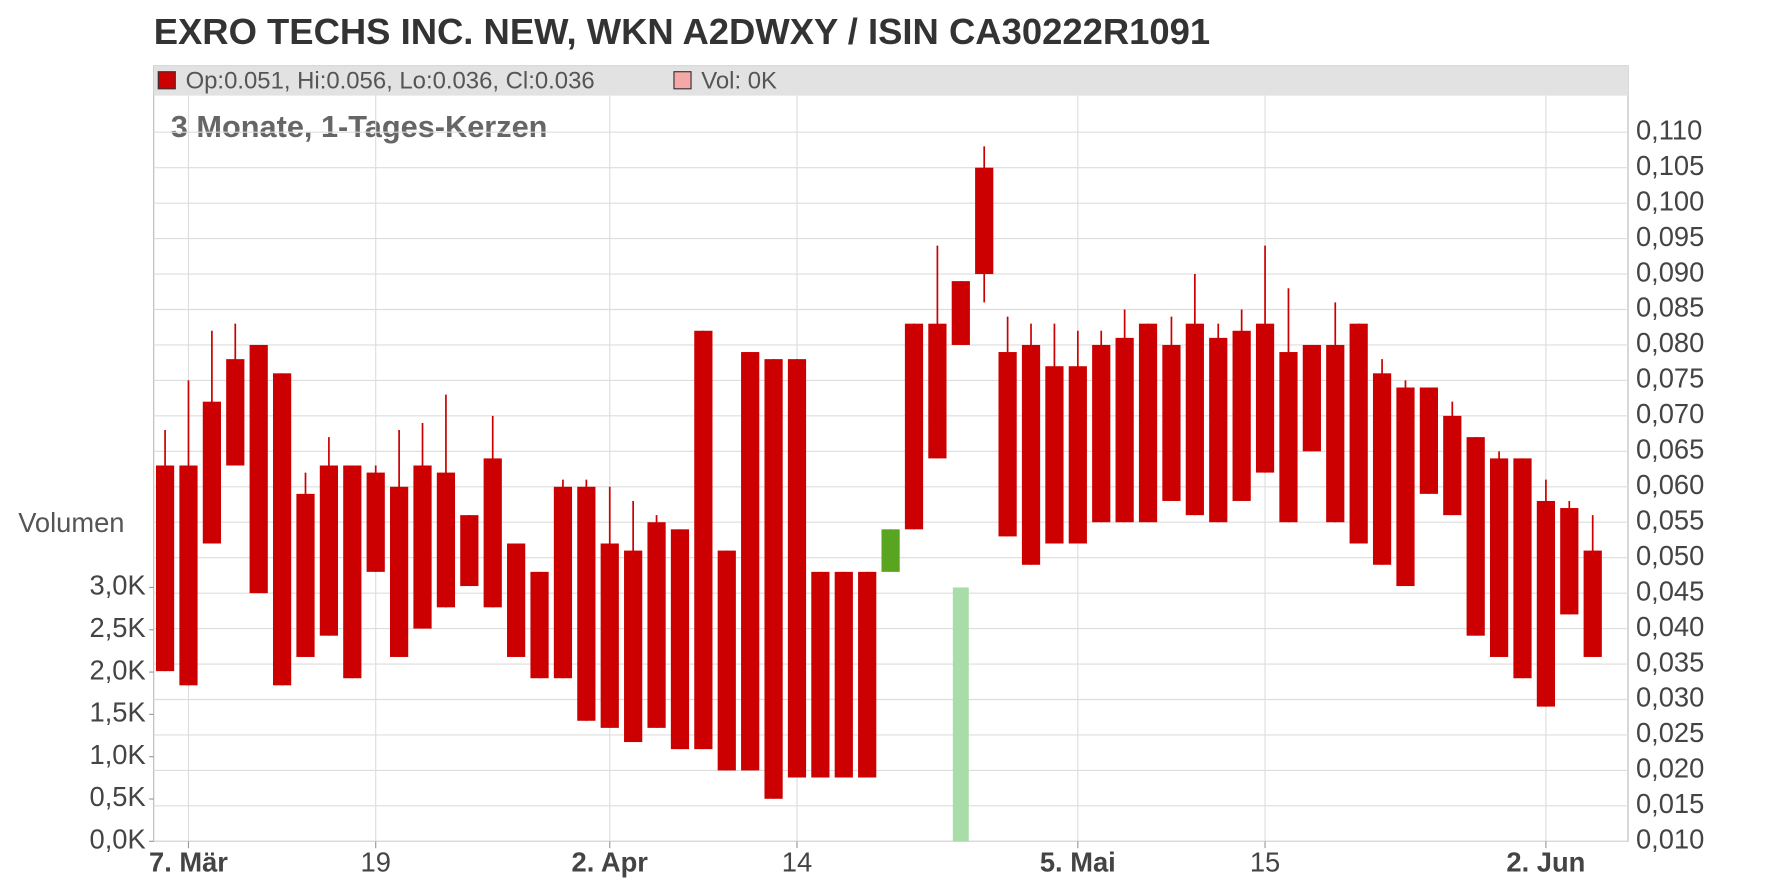  Describe the element at coordinates (376, 861) in the screenshot. I see `x-tick-label: 19` at that location.